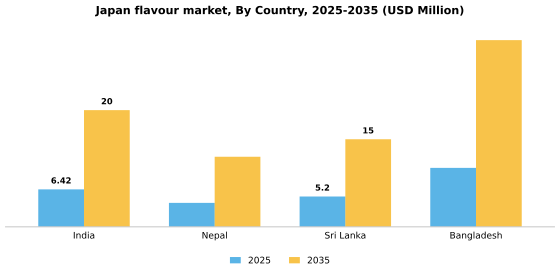  What do you see at coordinates (214, 236) in the screenshot?
I see `x-tick-label: Nepal` at bounding box center [214, 236].